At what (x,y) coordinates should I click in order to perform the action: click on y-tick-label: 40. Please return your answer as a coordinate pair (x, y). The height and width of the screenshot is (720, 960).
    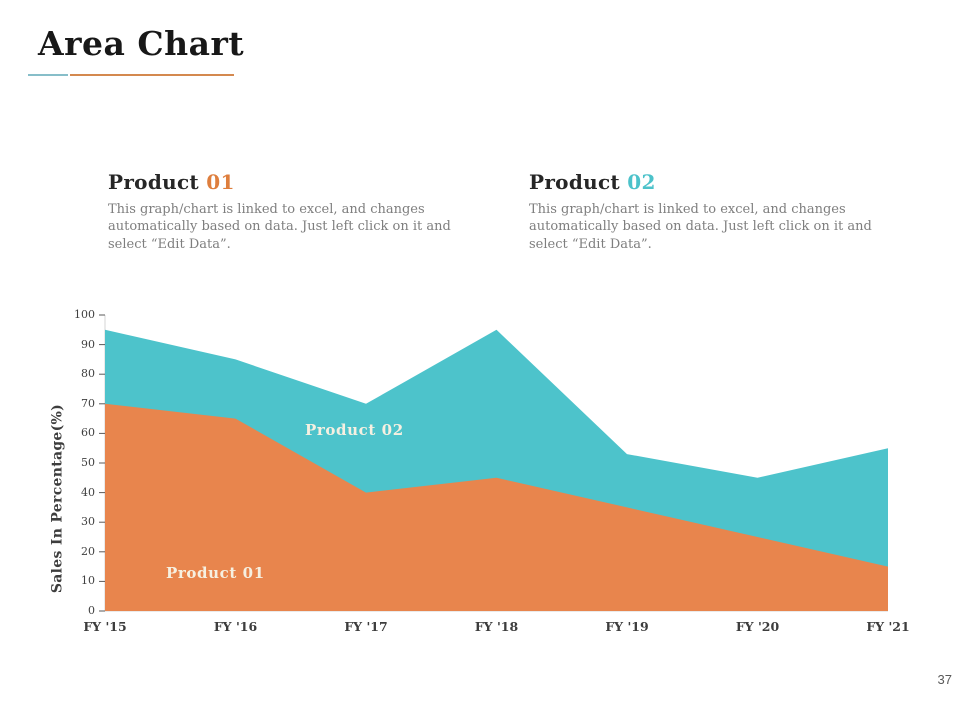
    Looking at the image, I should click on (88, 492).